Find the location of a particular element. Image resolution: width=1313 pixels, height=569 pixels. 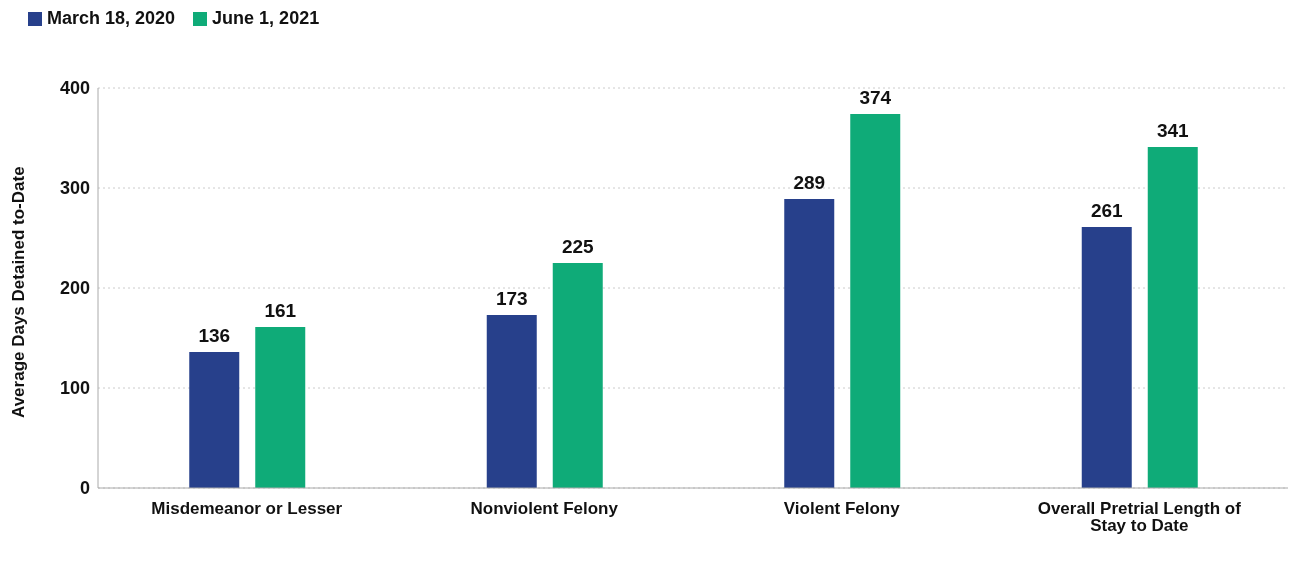

data-label: 289 is located at coordinates (809, 182).